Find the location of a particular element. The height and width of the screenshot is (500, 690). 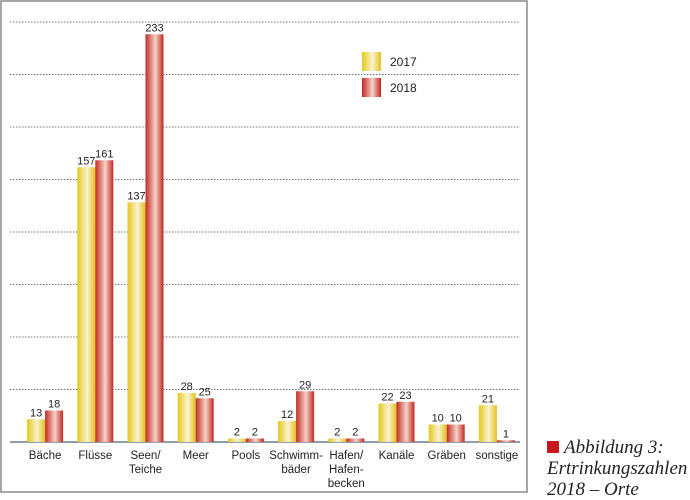

x-tick-label: Gräben is located at coordinates (447, 456).